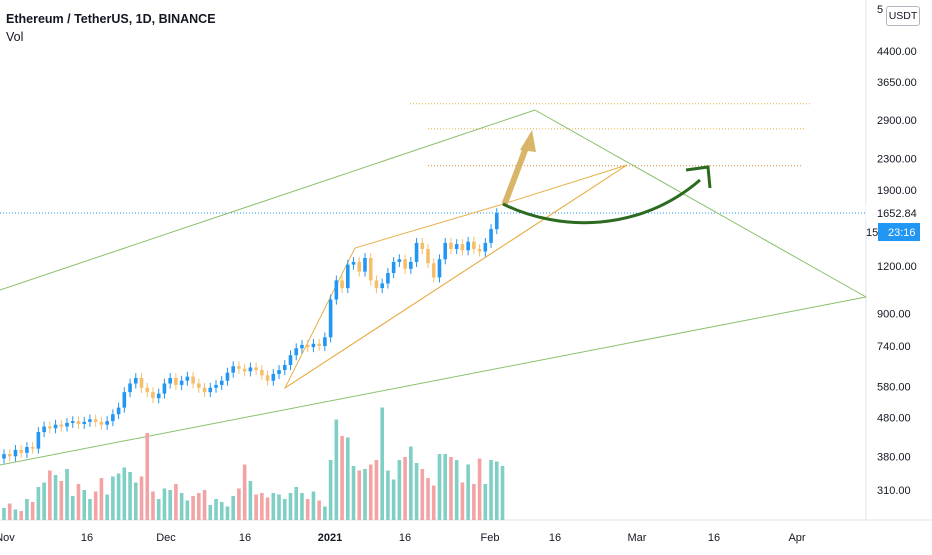 Image resolution: width=932 pixels, height=555 pixels. I want to click on y-tick-label: 310.00, so click(894, 491).